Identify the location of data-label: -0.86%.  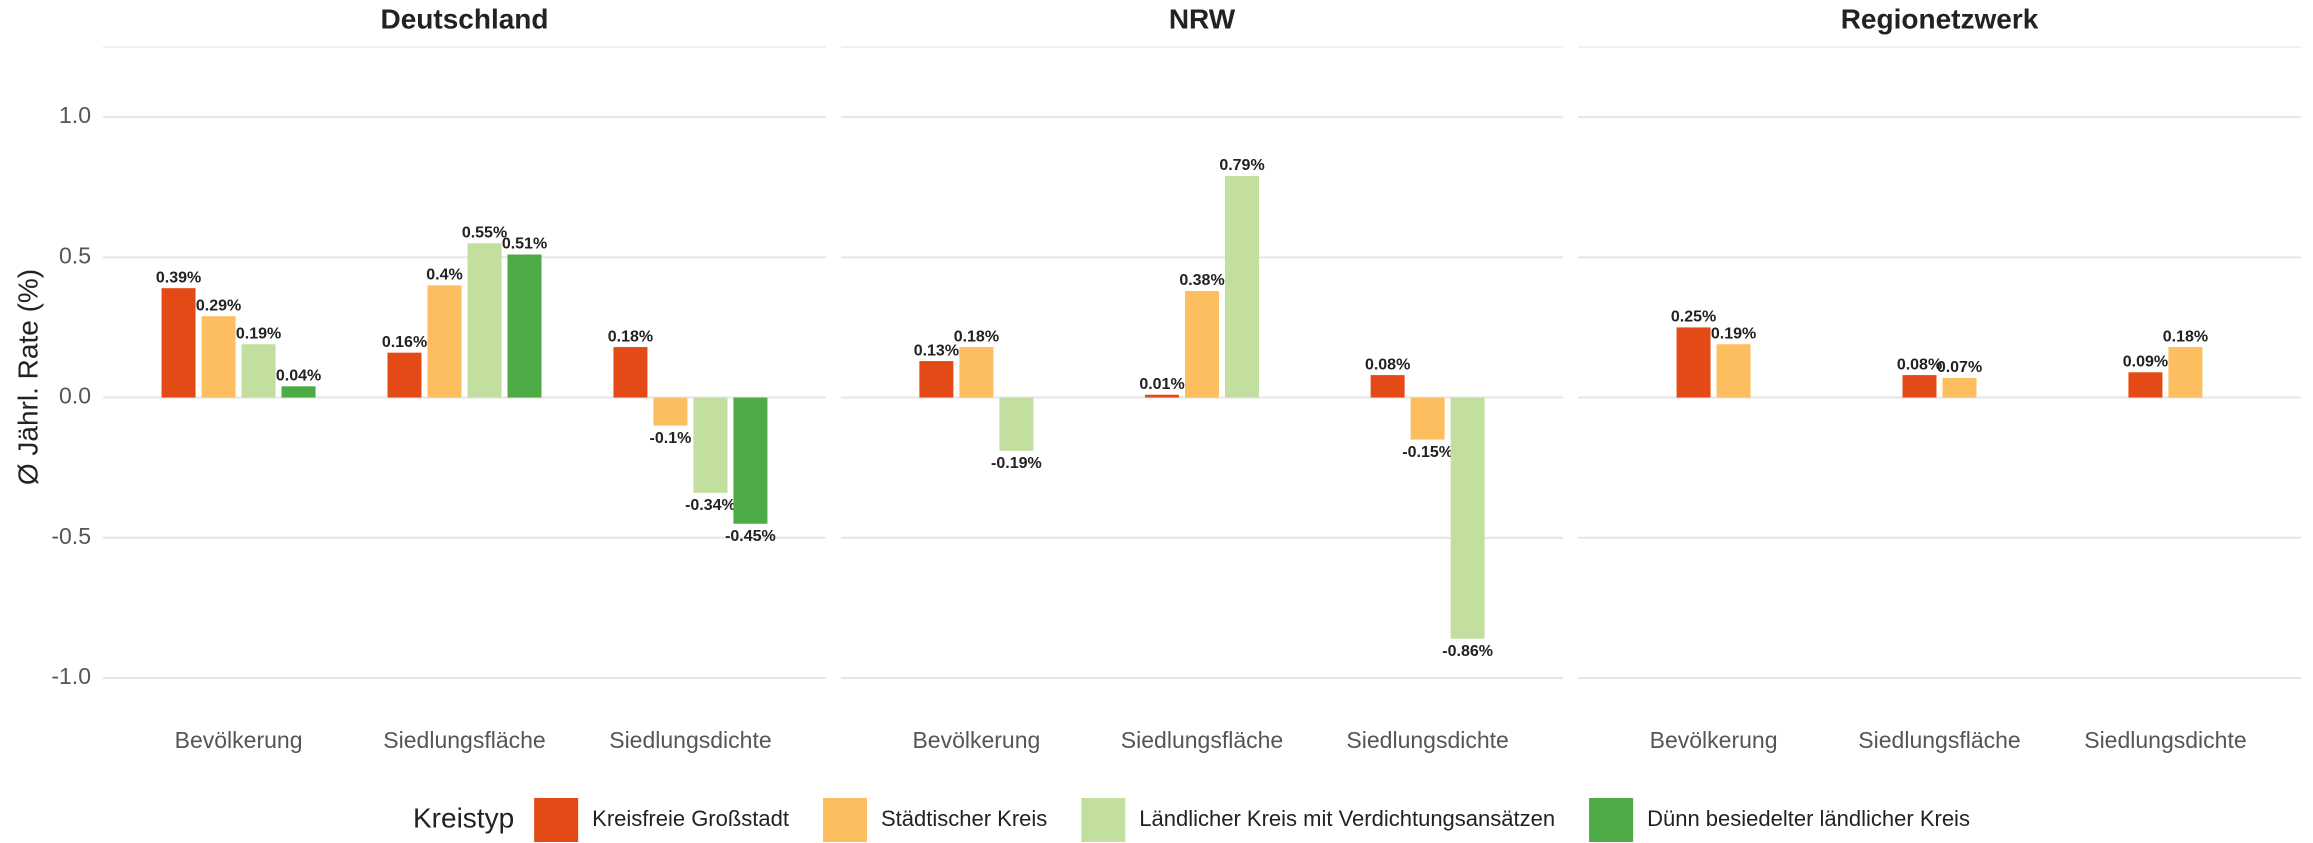
(1467, 651).